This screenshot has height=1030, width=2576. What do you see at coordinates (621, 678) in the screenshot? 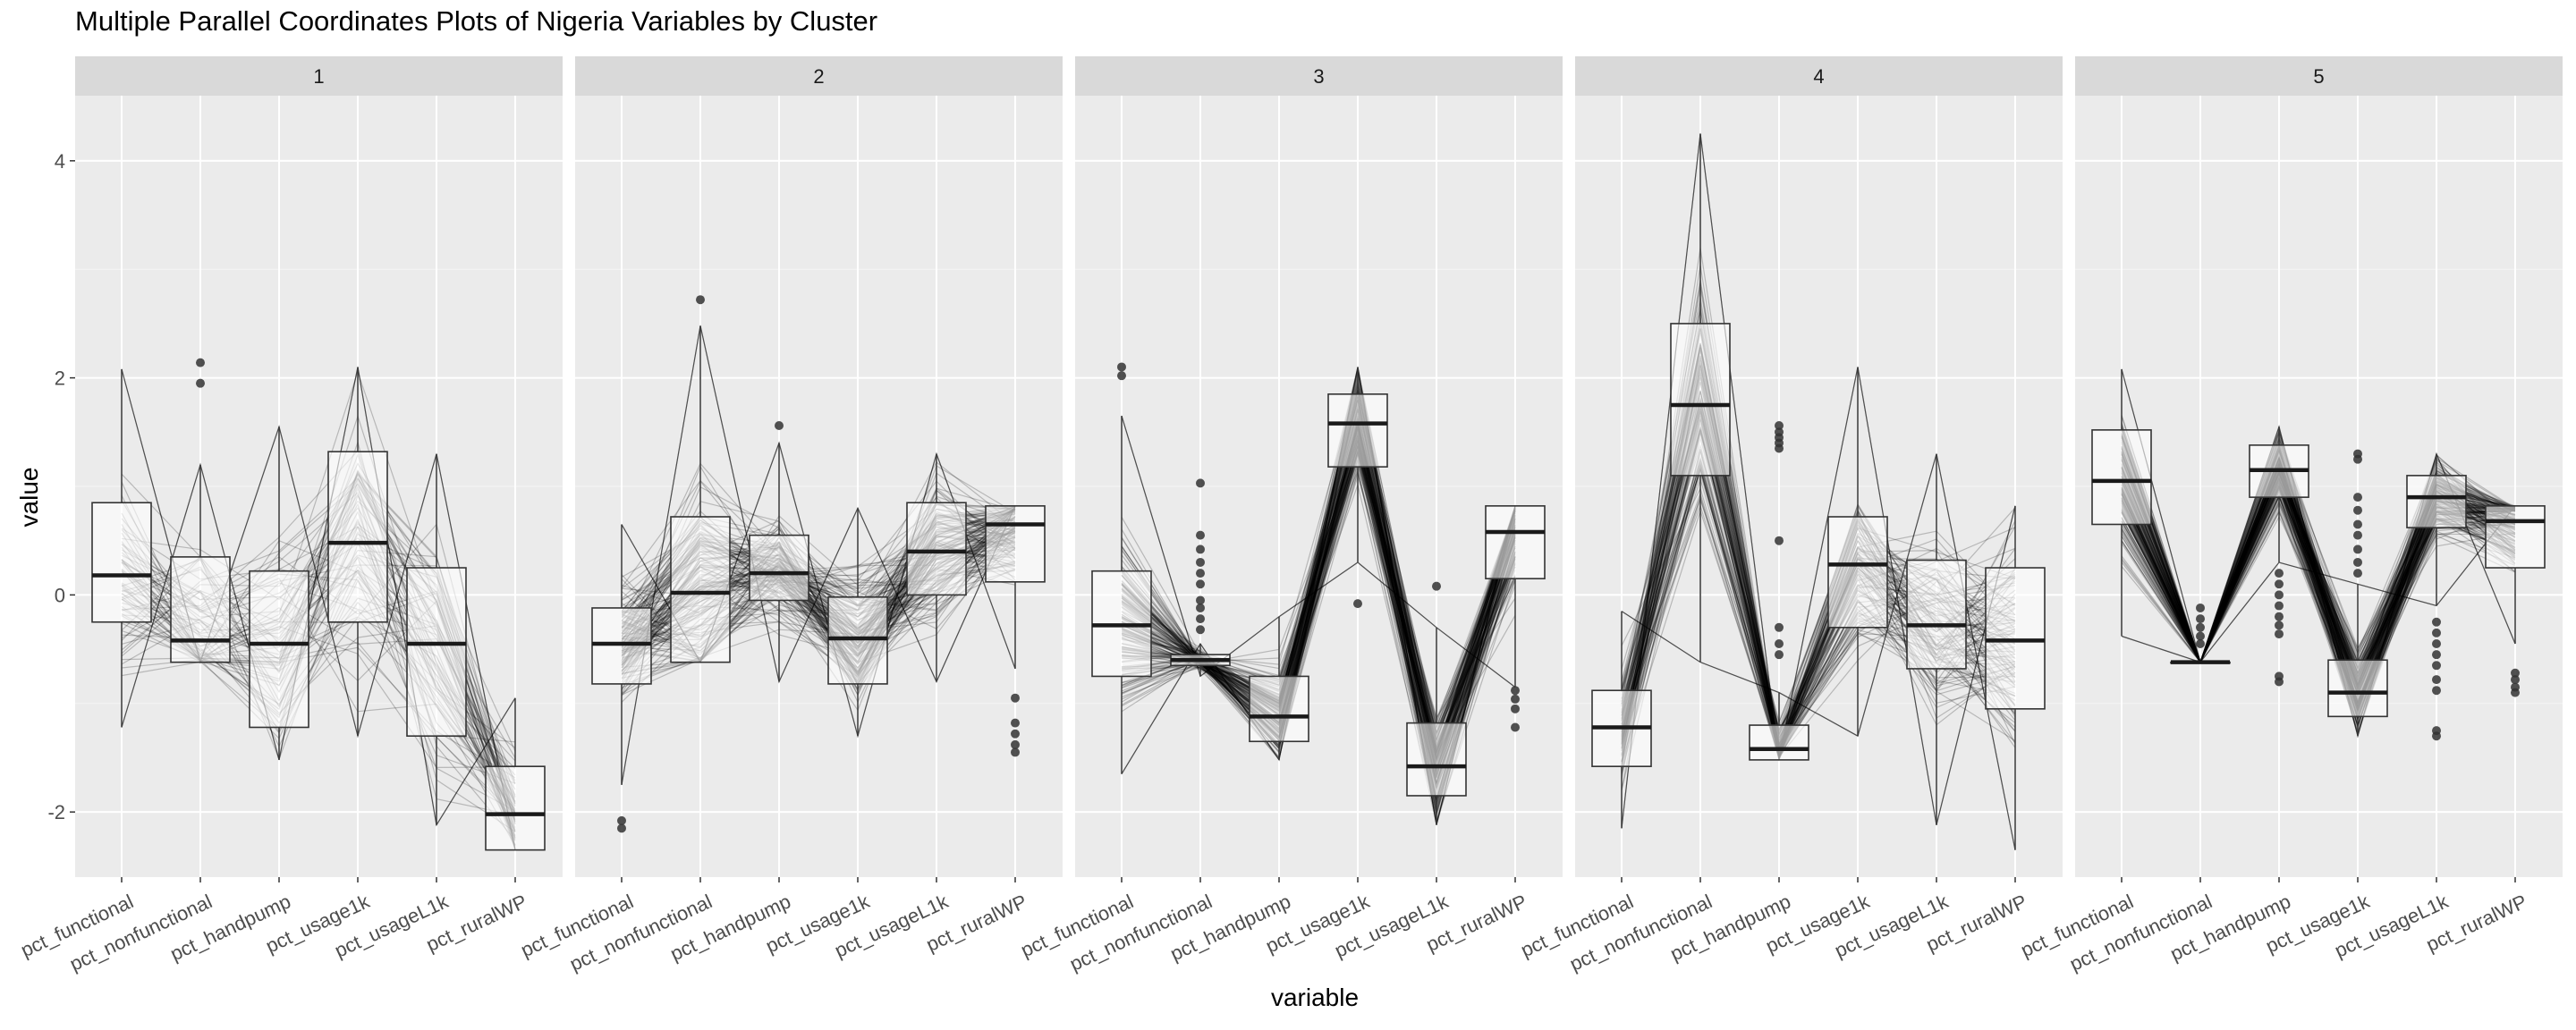
I see `boxplot-pct_functional` at bounding box center [621, 678].